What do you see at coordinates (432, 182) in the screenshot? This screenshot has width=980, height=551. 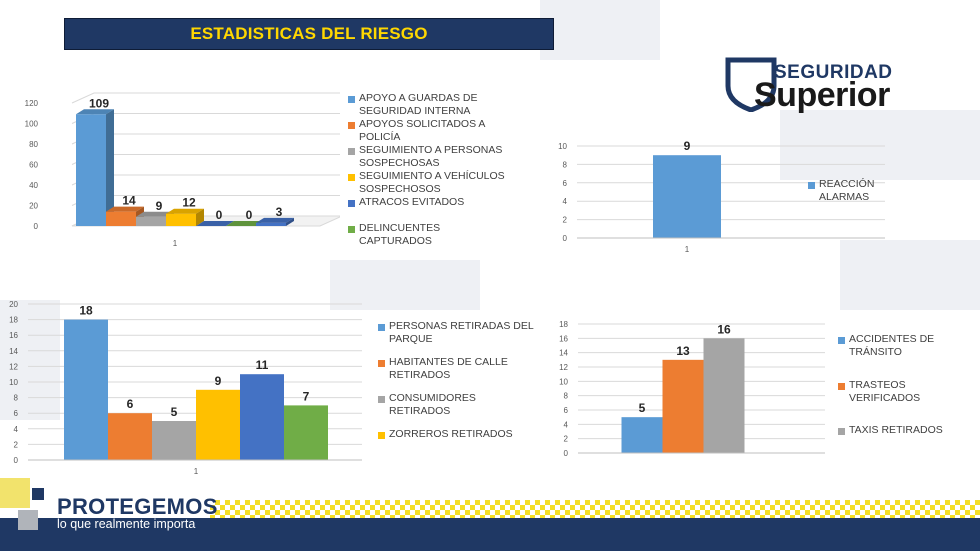 I see `legend-label: SEGUIMIENTO A VEHÍCULOS SOSPECHOSOS` at bounding box center [432, 182].